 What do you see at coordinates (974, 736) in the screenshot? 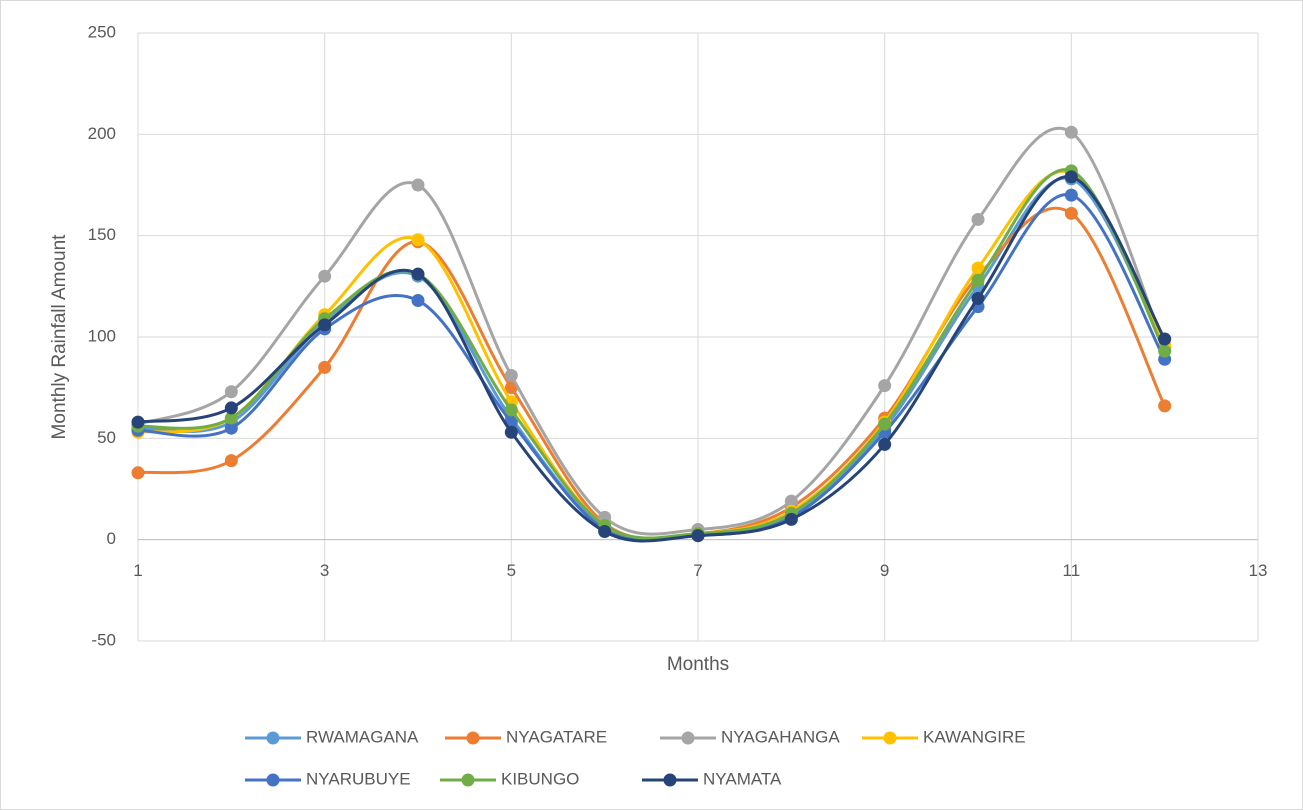
I see `legend-label: KAWANGIRE` at bounding box center [974, 736].